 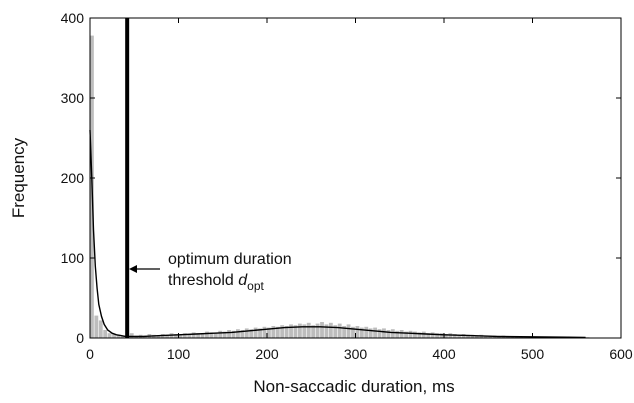 What do you see at coordinates (621, 354) in the screenshot?
I see `x-tick-label: 600` at bounding box center [621, 354].